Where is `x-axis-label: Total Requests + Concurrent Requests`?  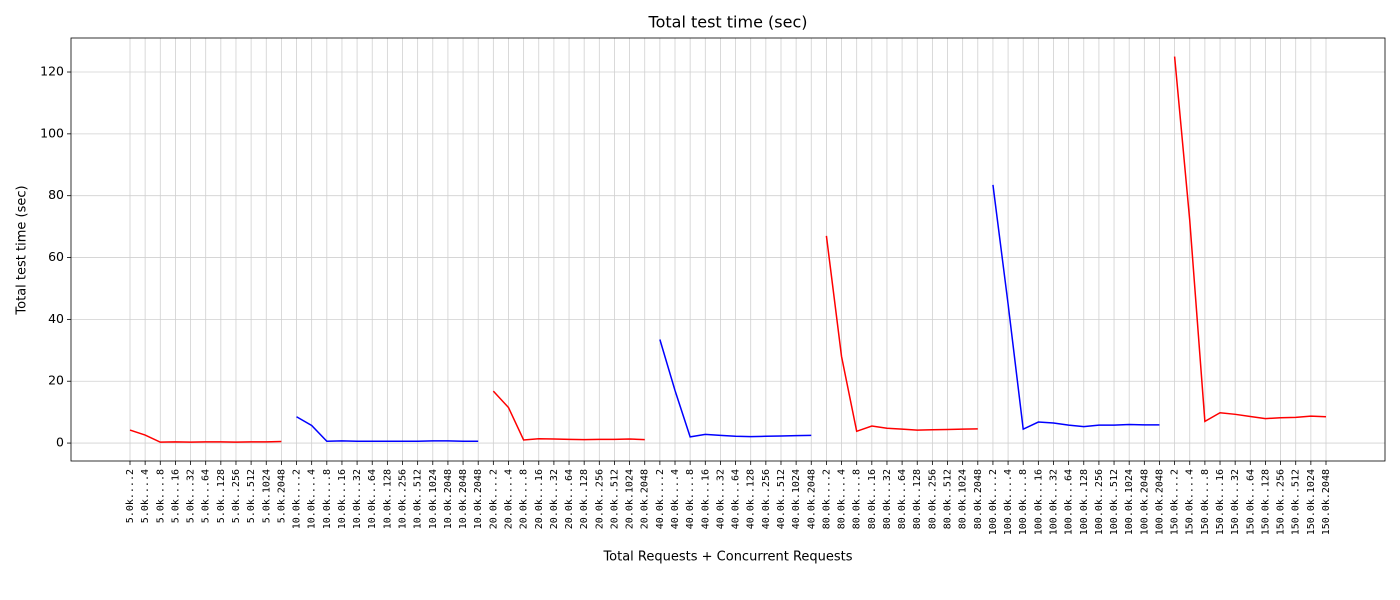 x-axis-label: Total Requests + Concurrent Requests is located at coordinates (727, 557).